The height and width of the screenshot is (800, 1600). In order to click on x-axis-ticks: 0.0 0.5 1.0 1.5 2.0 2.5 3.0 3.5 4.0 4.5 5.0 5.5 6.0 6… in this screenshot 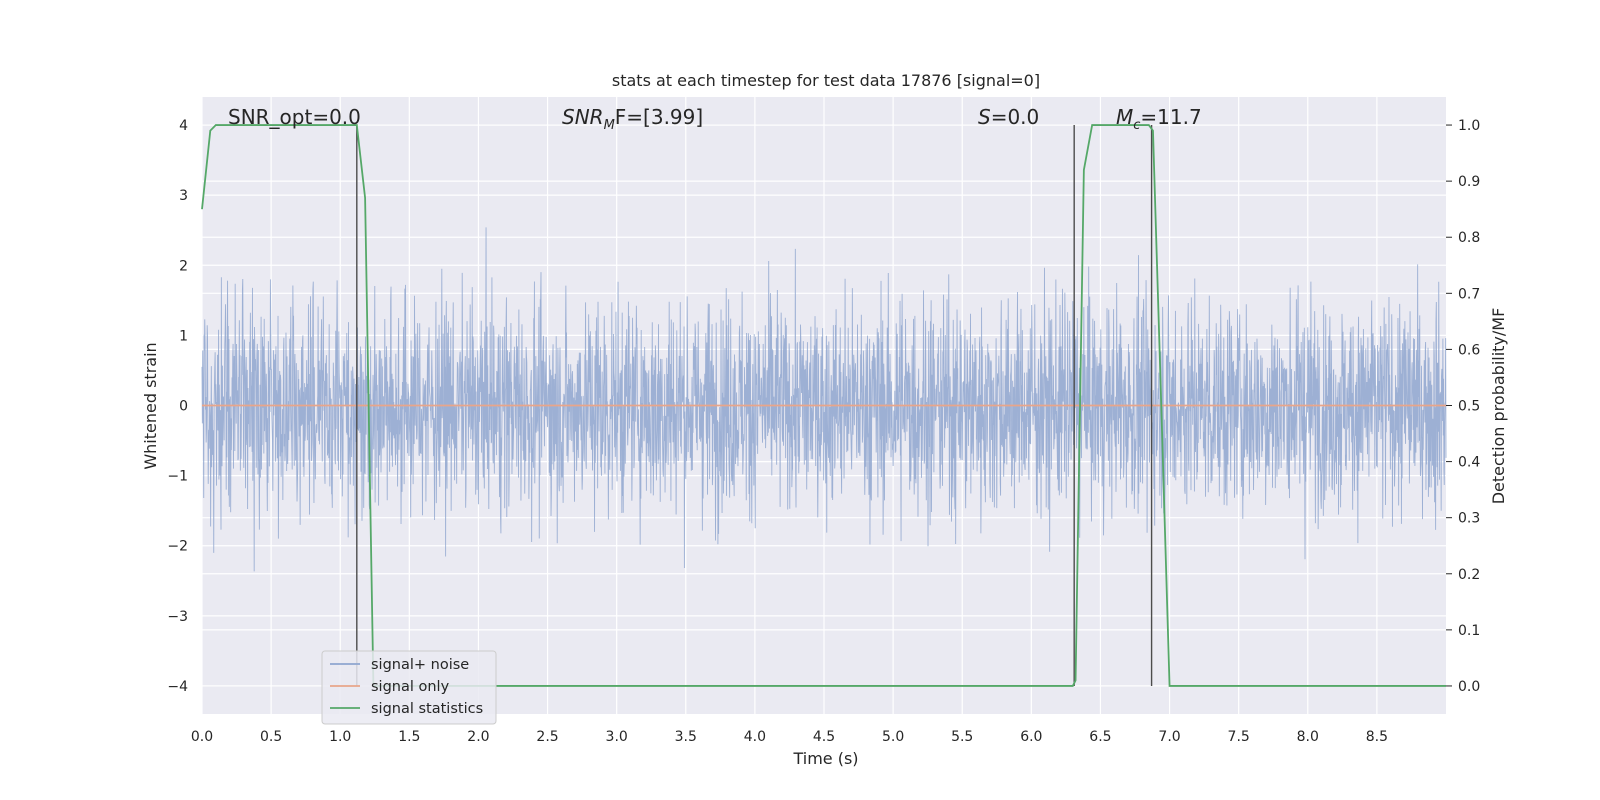, I will do `click(789, 737)`.